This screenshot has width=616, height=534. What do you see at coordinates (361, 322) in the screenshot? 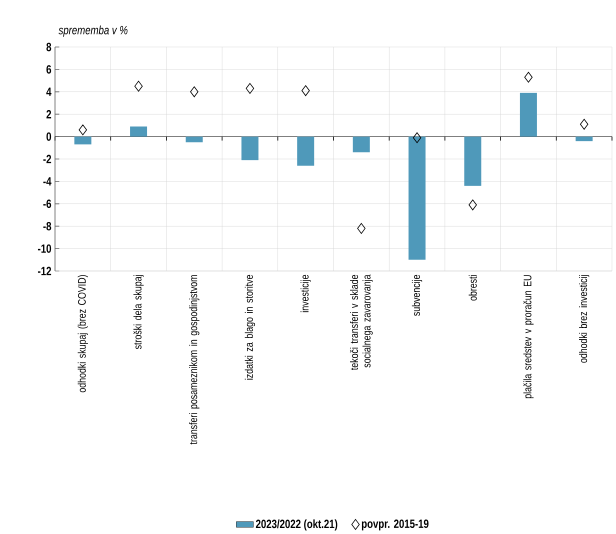
I see `x-tick-label: tekoči transferi v sklade socialnega zavarovanja` at bounding box center [361, 322].